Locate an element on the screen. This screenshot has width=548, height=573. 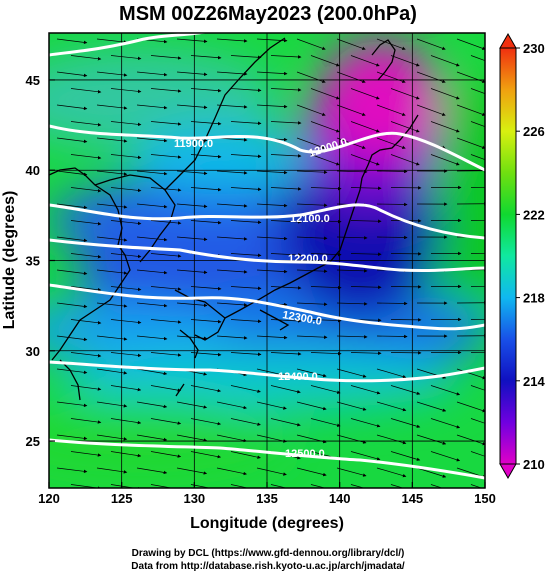
x-tick-label: 135 is located at coordinates (267, 498).